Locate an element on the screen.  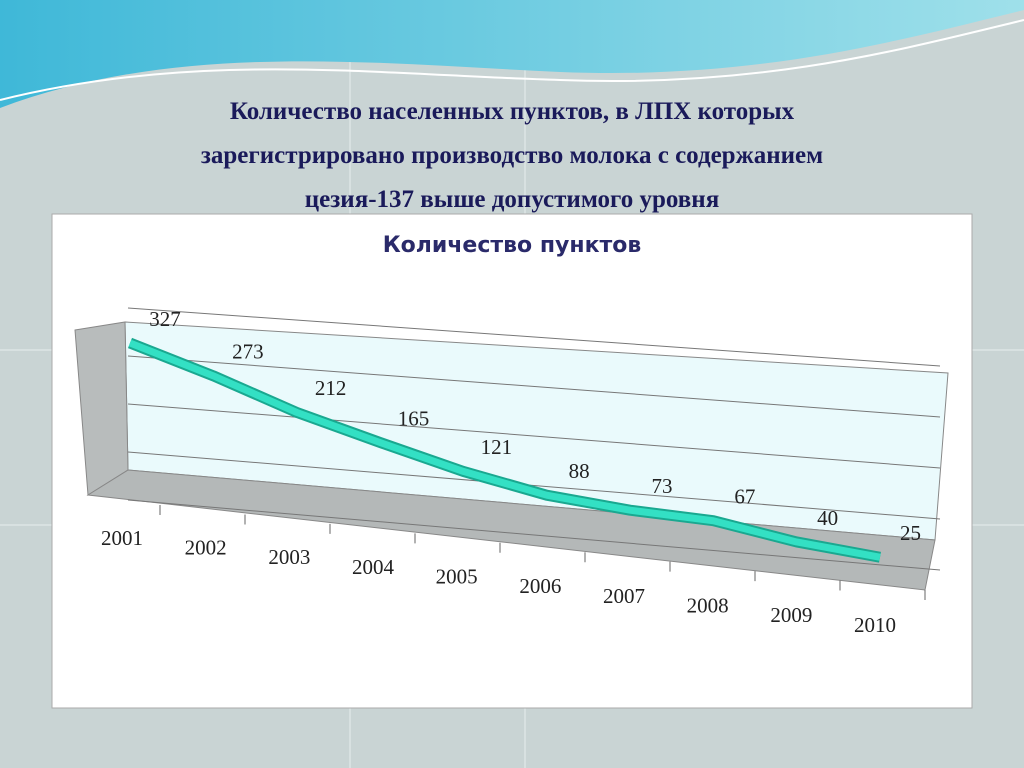
data-label: 67 is located at coordinates (744, 497).